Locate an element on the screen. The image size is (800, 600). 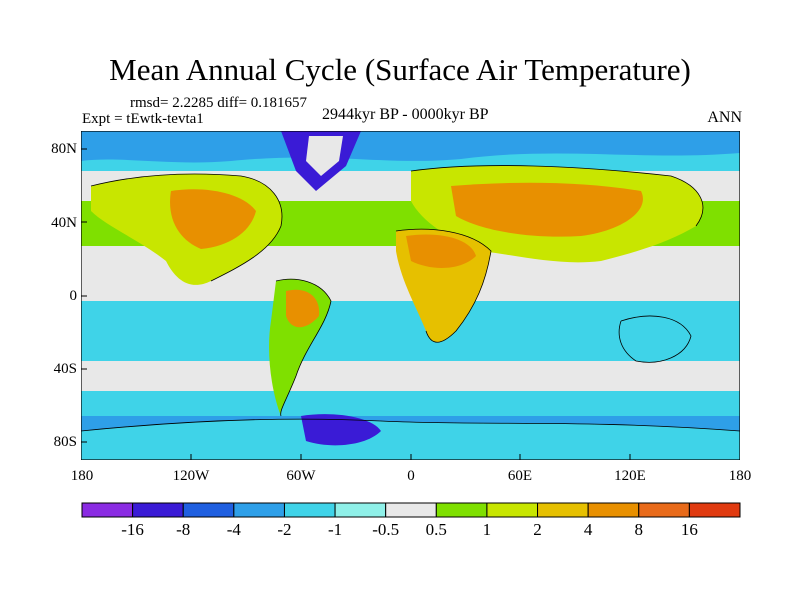
legend-label: -2 is located at coordinates (284, 529).